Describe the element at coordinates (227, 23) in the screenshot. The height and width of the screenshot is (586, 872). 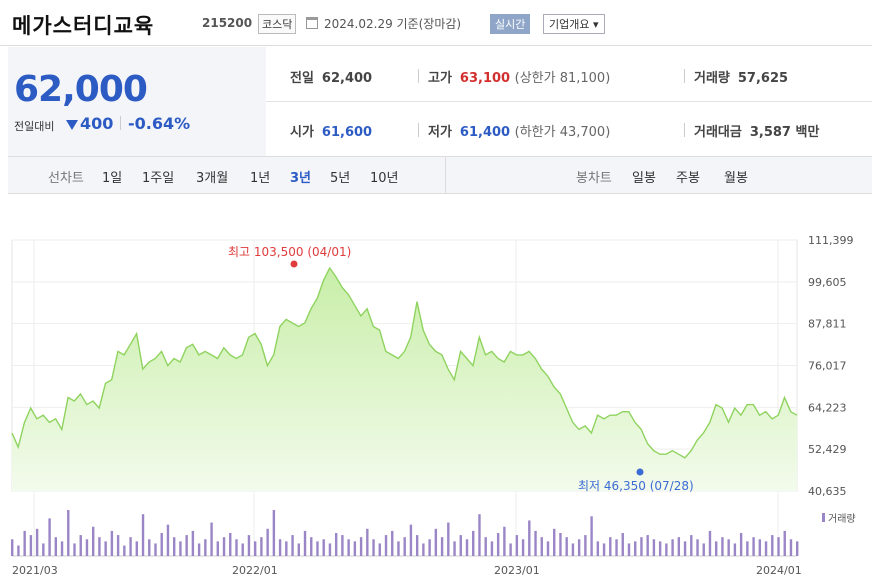
I see `stock-code: 215200` at that location.